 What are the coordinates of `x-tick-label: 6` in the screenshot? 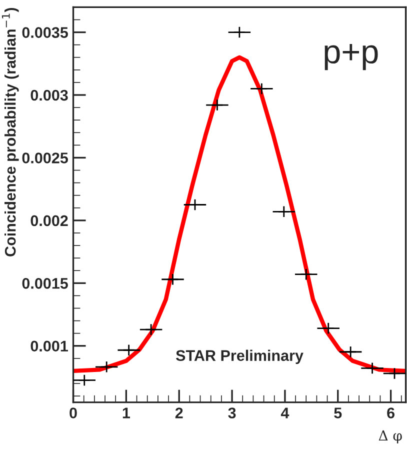 It's located at (390, 413).